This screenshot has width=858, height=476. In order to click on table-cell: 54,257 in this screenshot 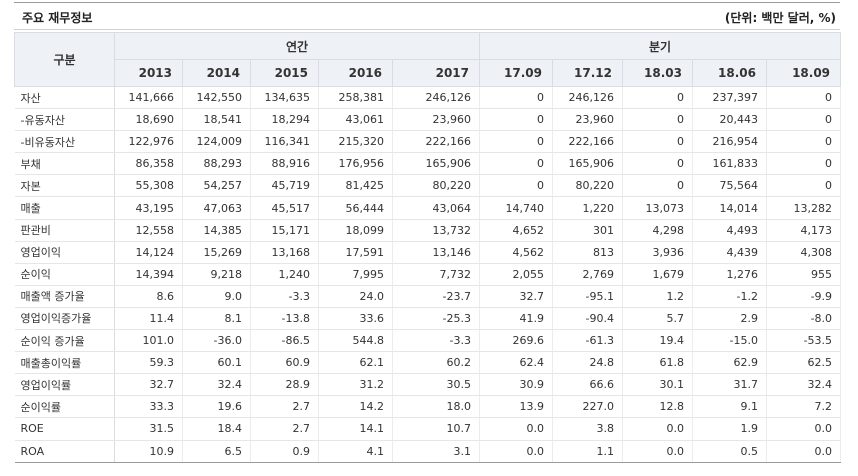, I will do `click(216, 186)`.